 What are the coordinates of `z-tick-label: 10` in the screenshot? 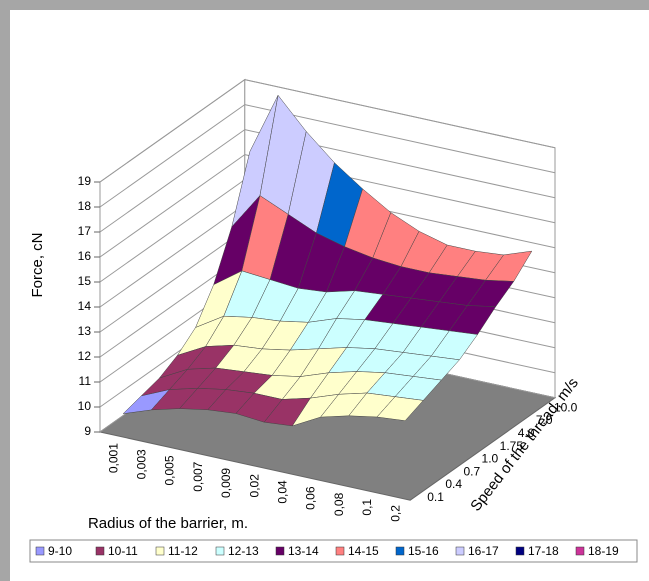 It's located at (85, 406).